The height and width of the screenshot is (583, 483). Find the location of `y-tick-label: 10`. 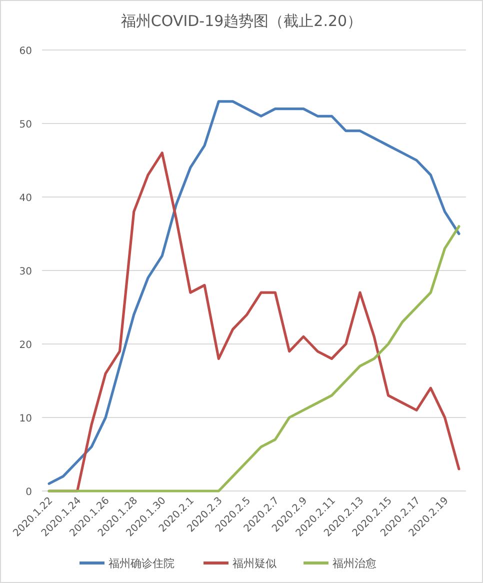

y-tick-label: 10 is located at coordinates (25, 419).